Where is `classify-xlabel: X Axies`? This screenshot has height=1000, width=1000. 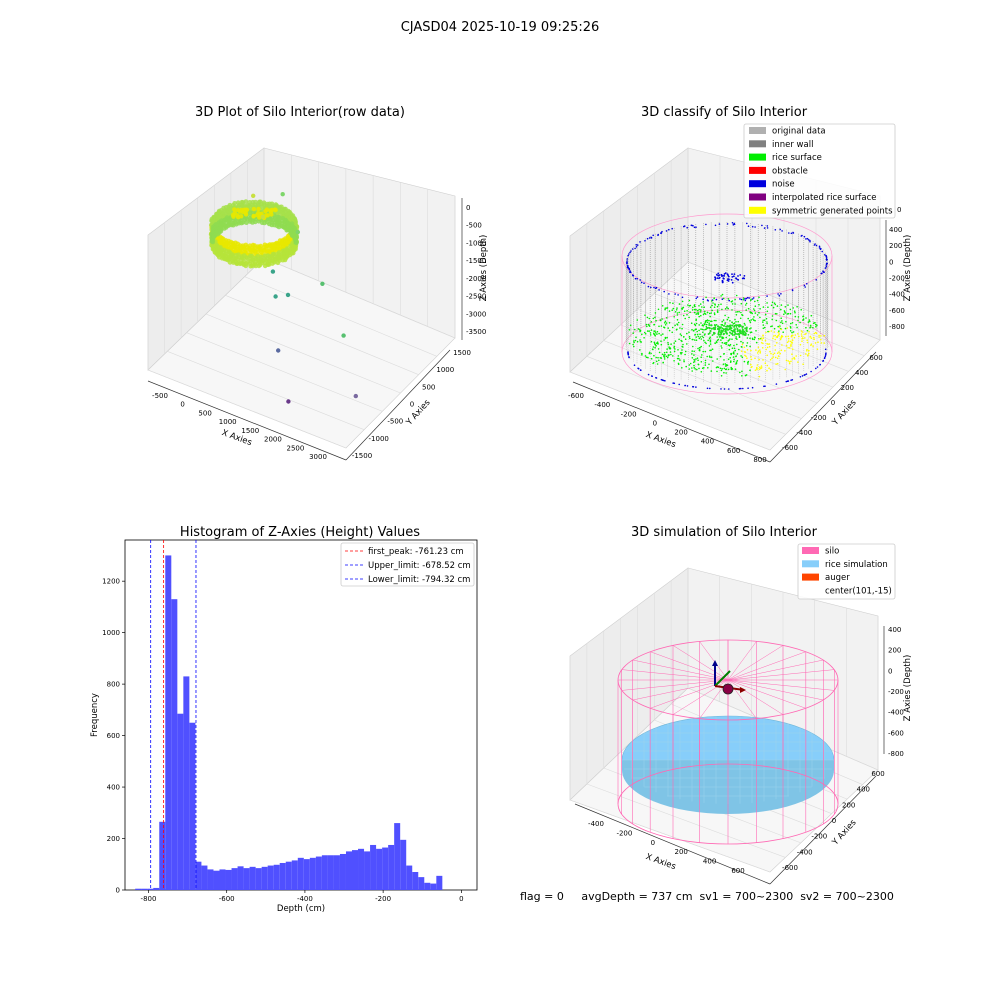
classify-xlabel: X Axies is located at coordinates (660, 440).